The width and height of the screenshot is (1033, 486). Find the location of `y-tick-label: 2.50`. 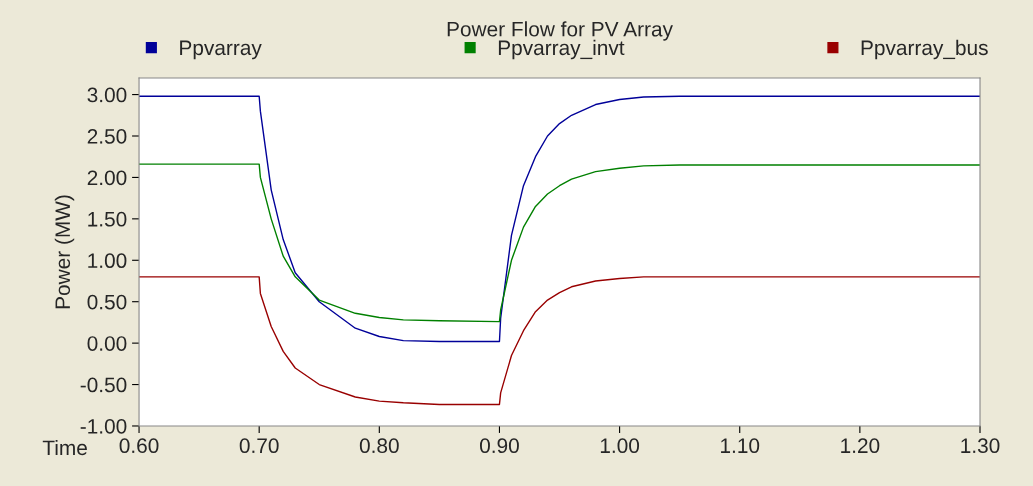

y-tick-label: 2.50 is located at coordinates (107, 136).